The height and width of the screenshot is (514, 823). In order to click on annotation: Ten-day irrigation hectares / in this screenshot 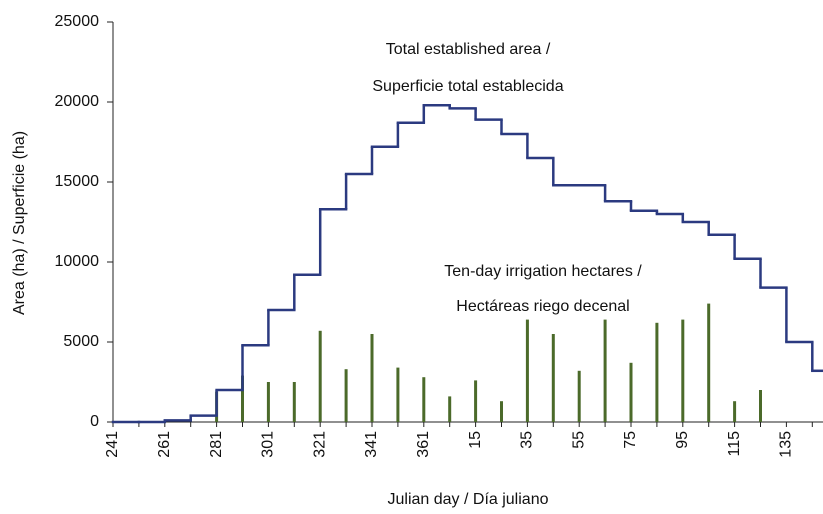, I will do `click(543, 271)`.